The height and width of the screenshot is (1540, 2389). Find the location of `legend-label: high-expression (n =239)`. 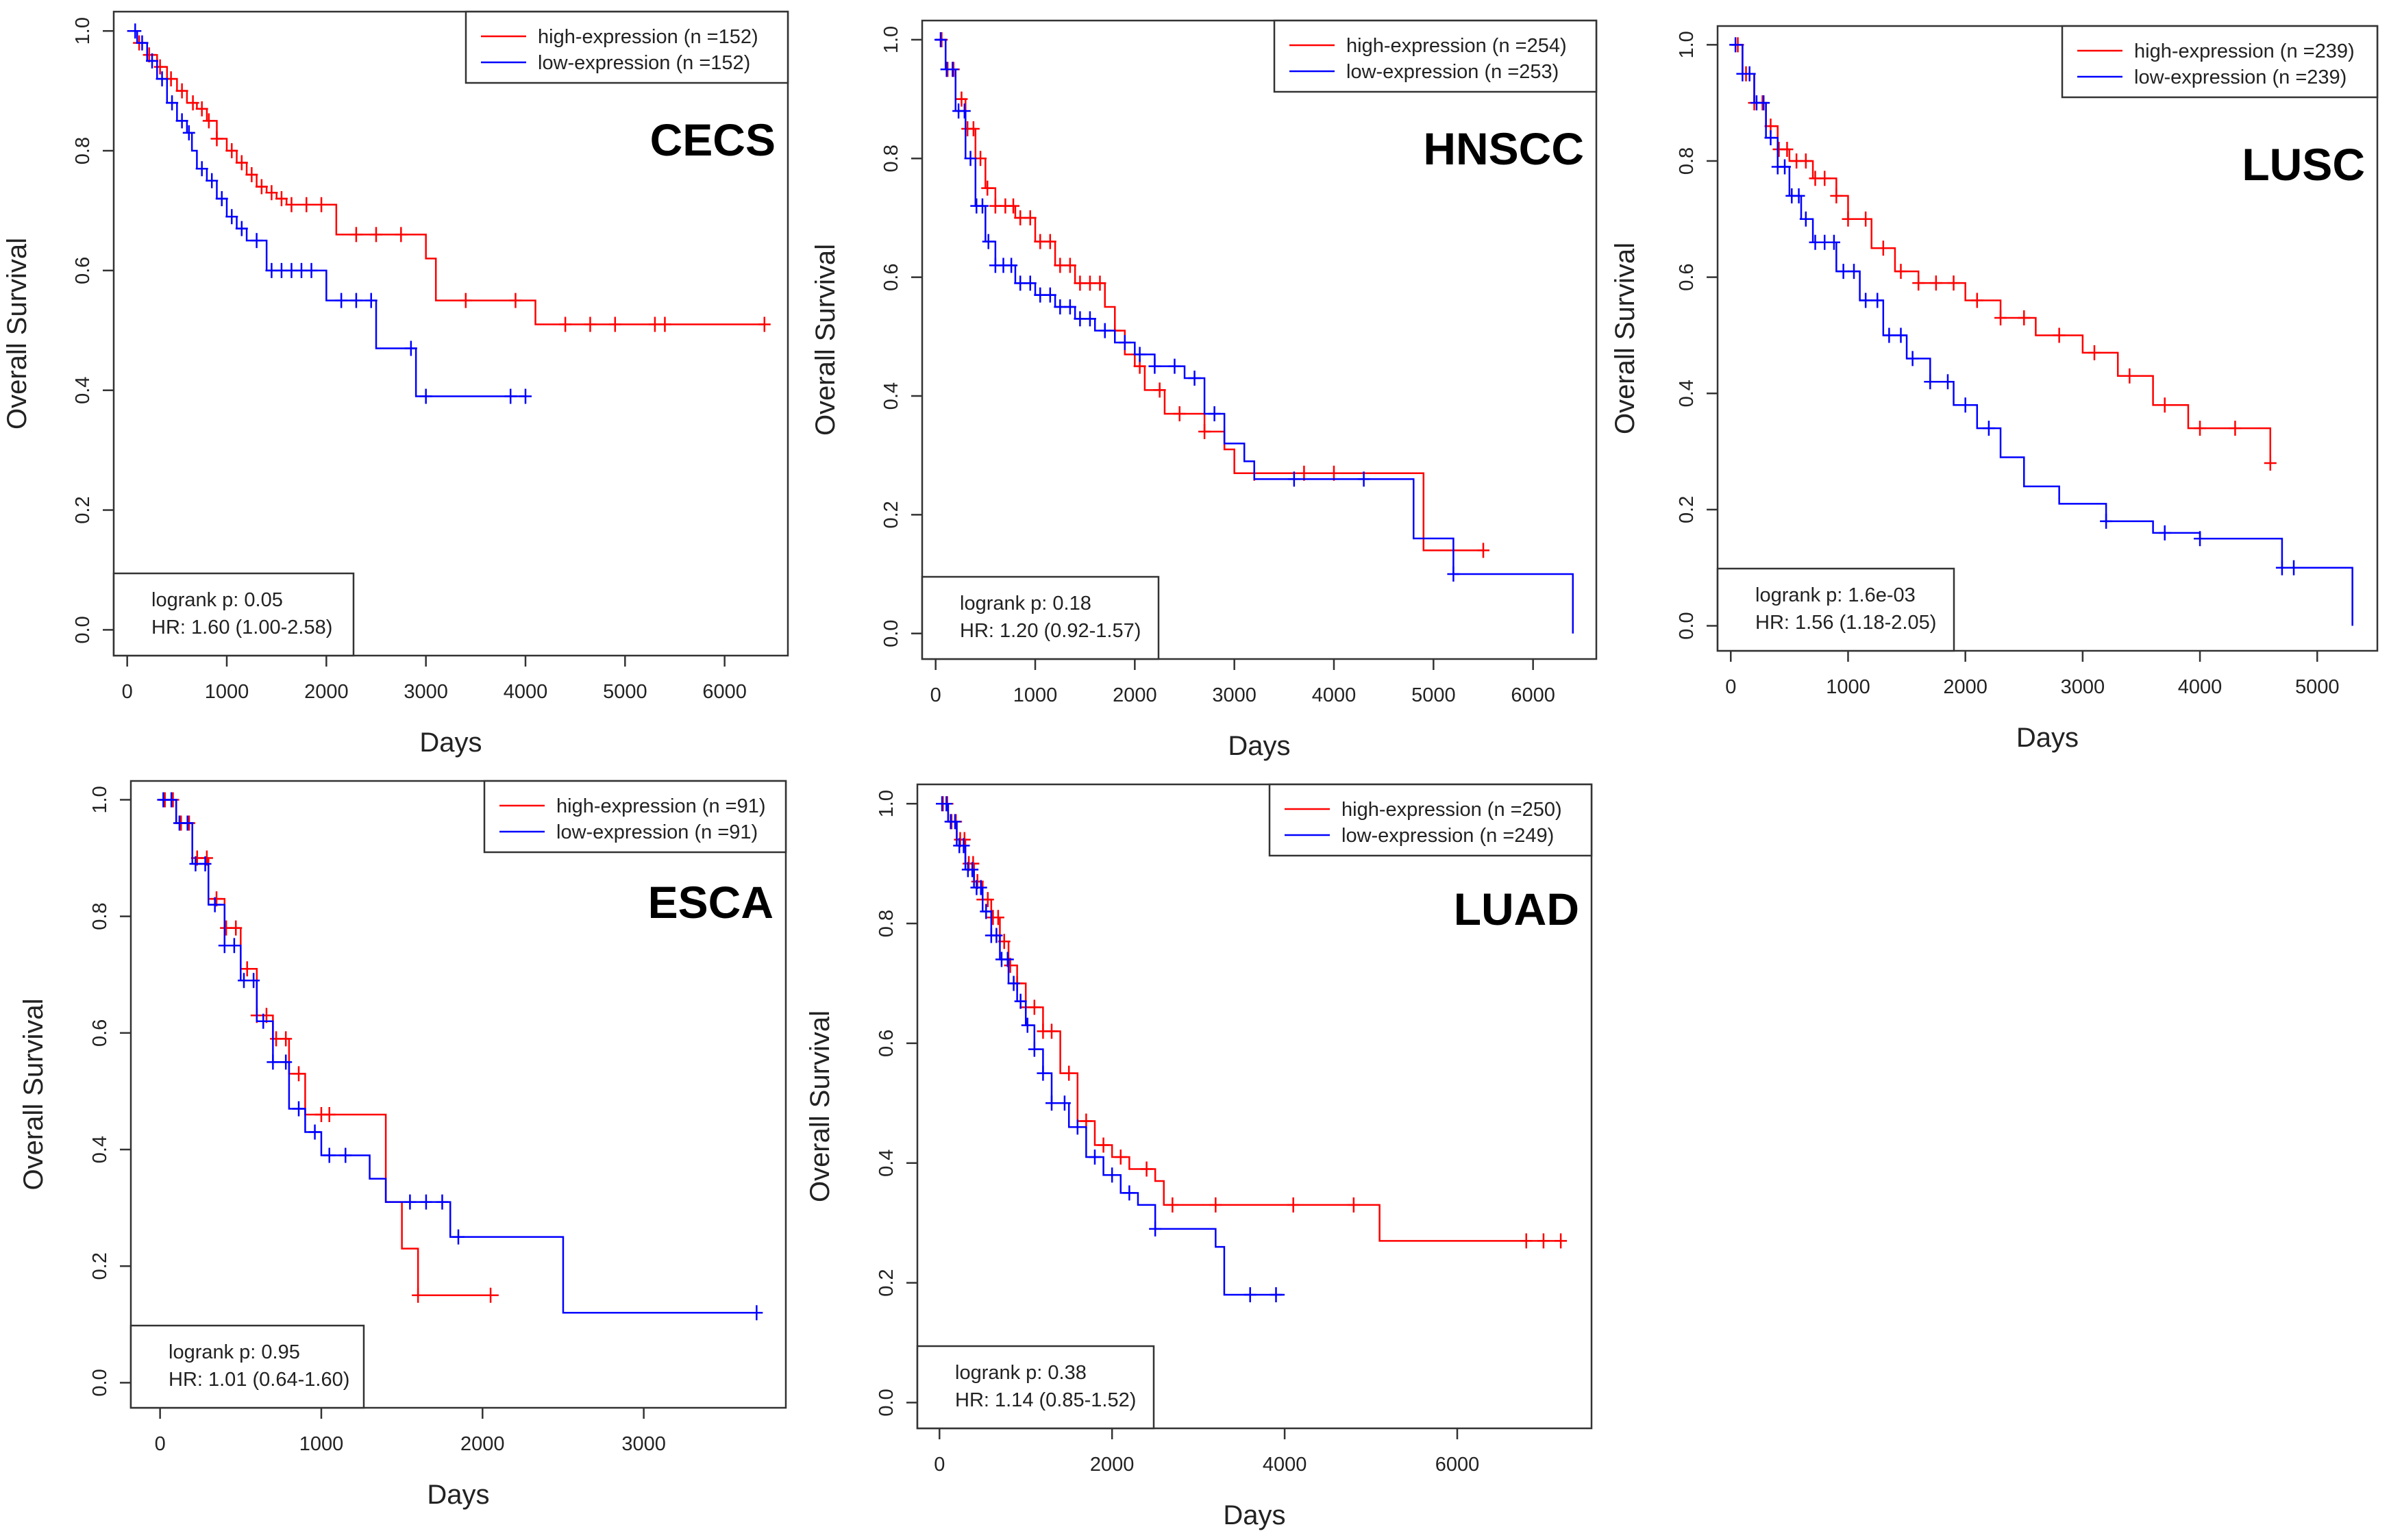

legend-label: high-expression (n =239) is located at coordinates (2245, 51).